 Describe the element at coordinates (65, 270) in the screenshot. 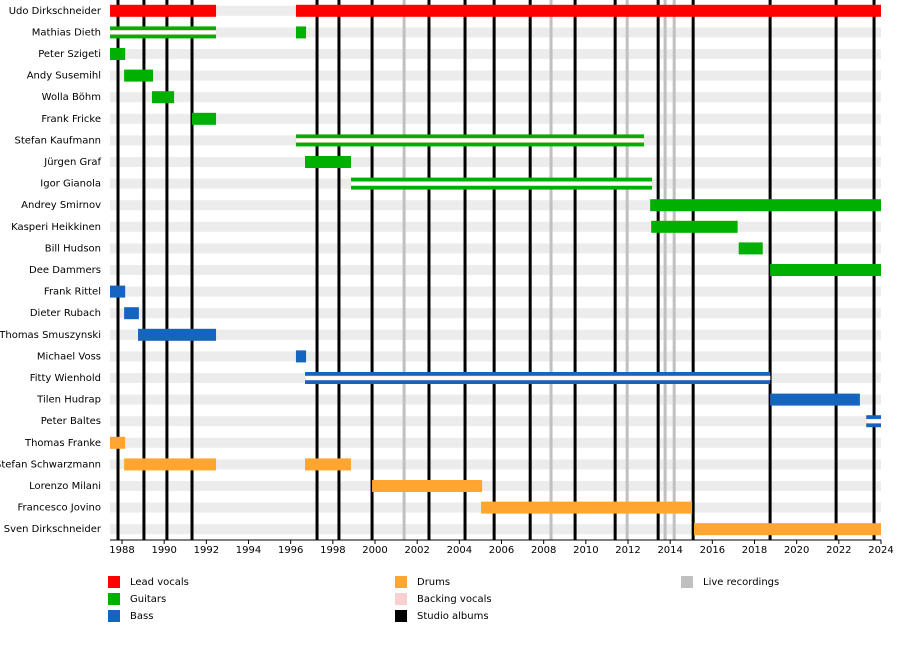

I see `member-name: Dee Dammers` at that location.